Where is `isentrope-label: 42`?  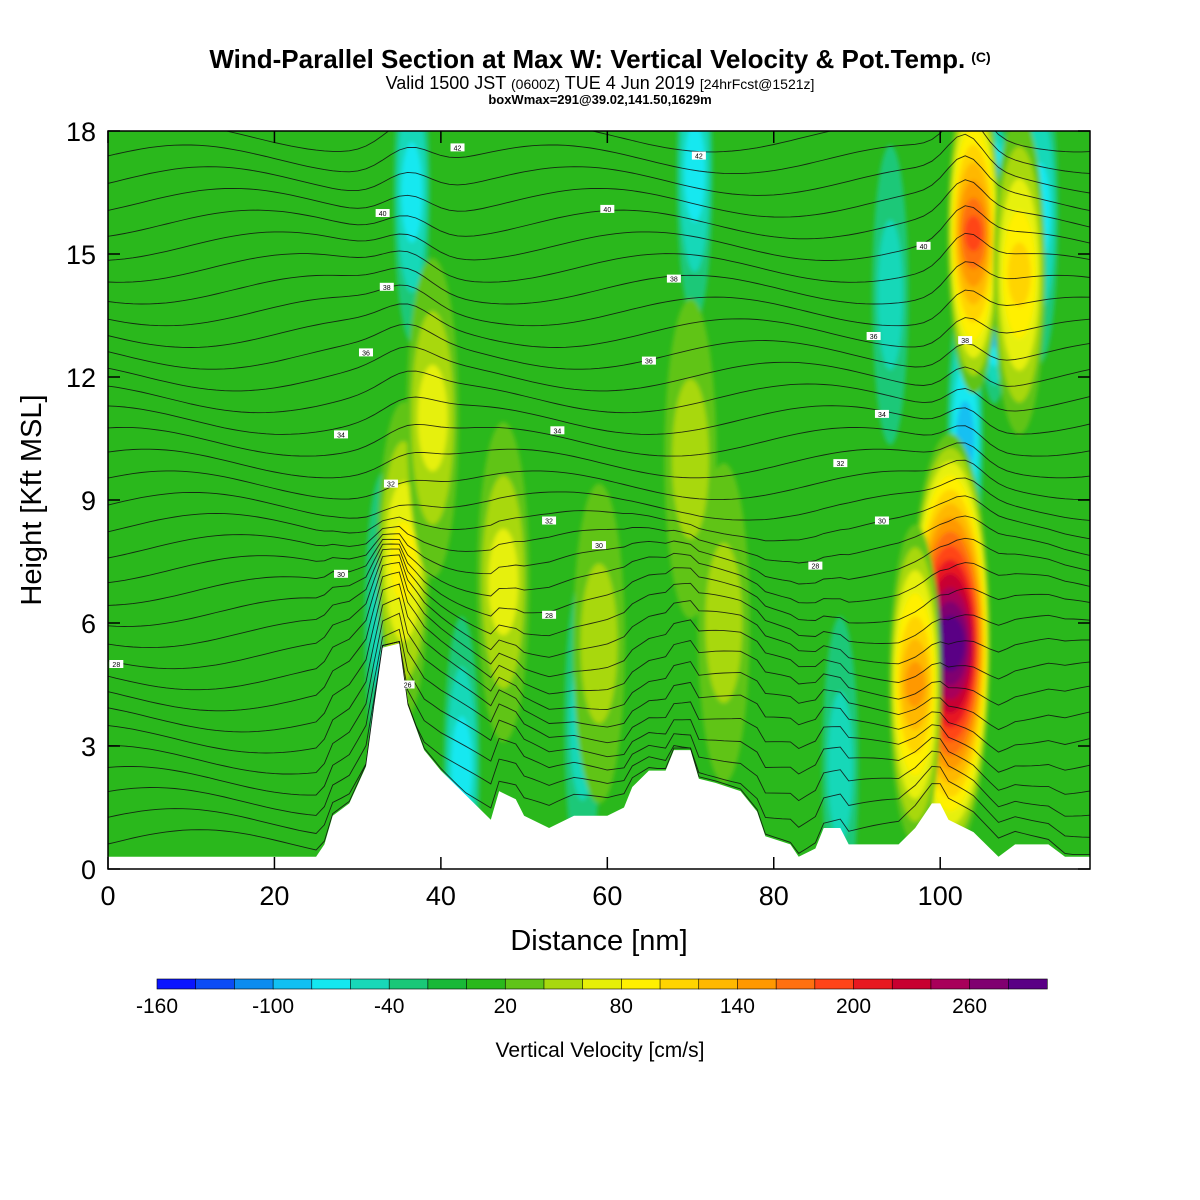
isentrope-label: 42 is located at coordinates (699, 157).